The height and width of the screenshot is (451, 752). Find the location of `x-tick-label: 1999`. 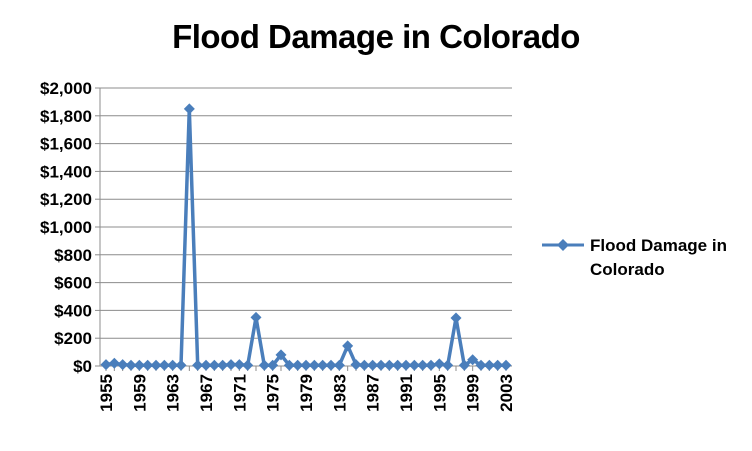

x-tick-label: 1999 is located at coordinates (473, 393).